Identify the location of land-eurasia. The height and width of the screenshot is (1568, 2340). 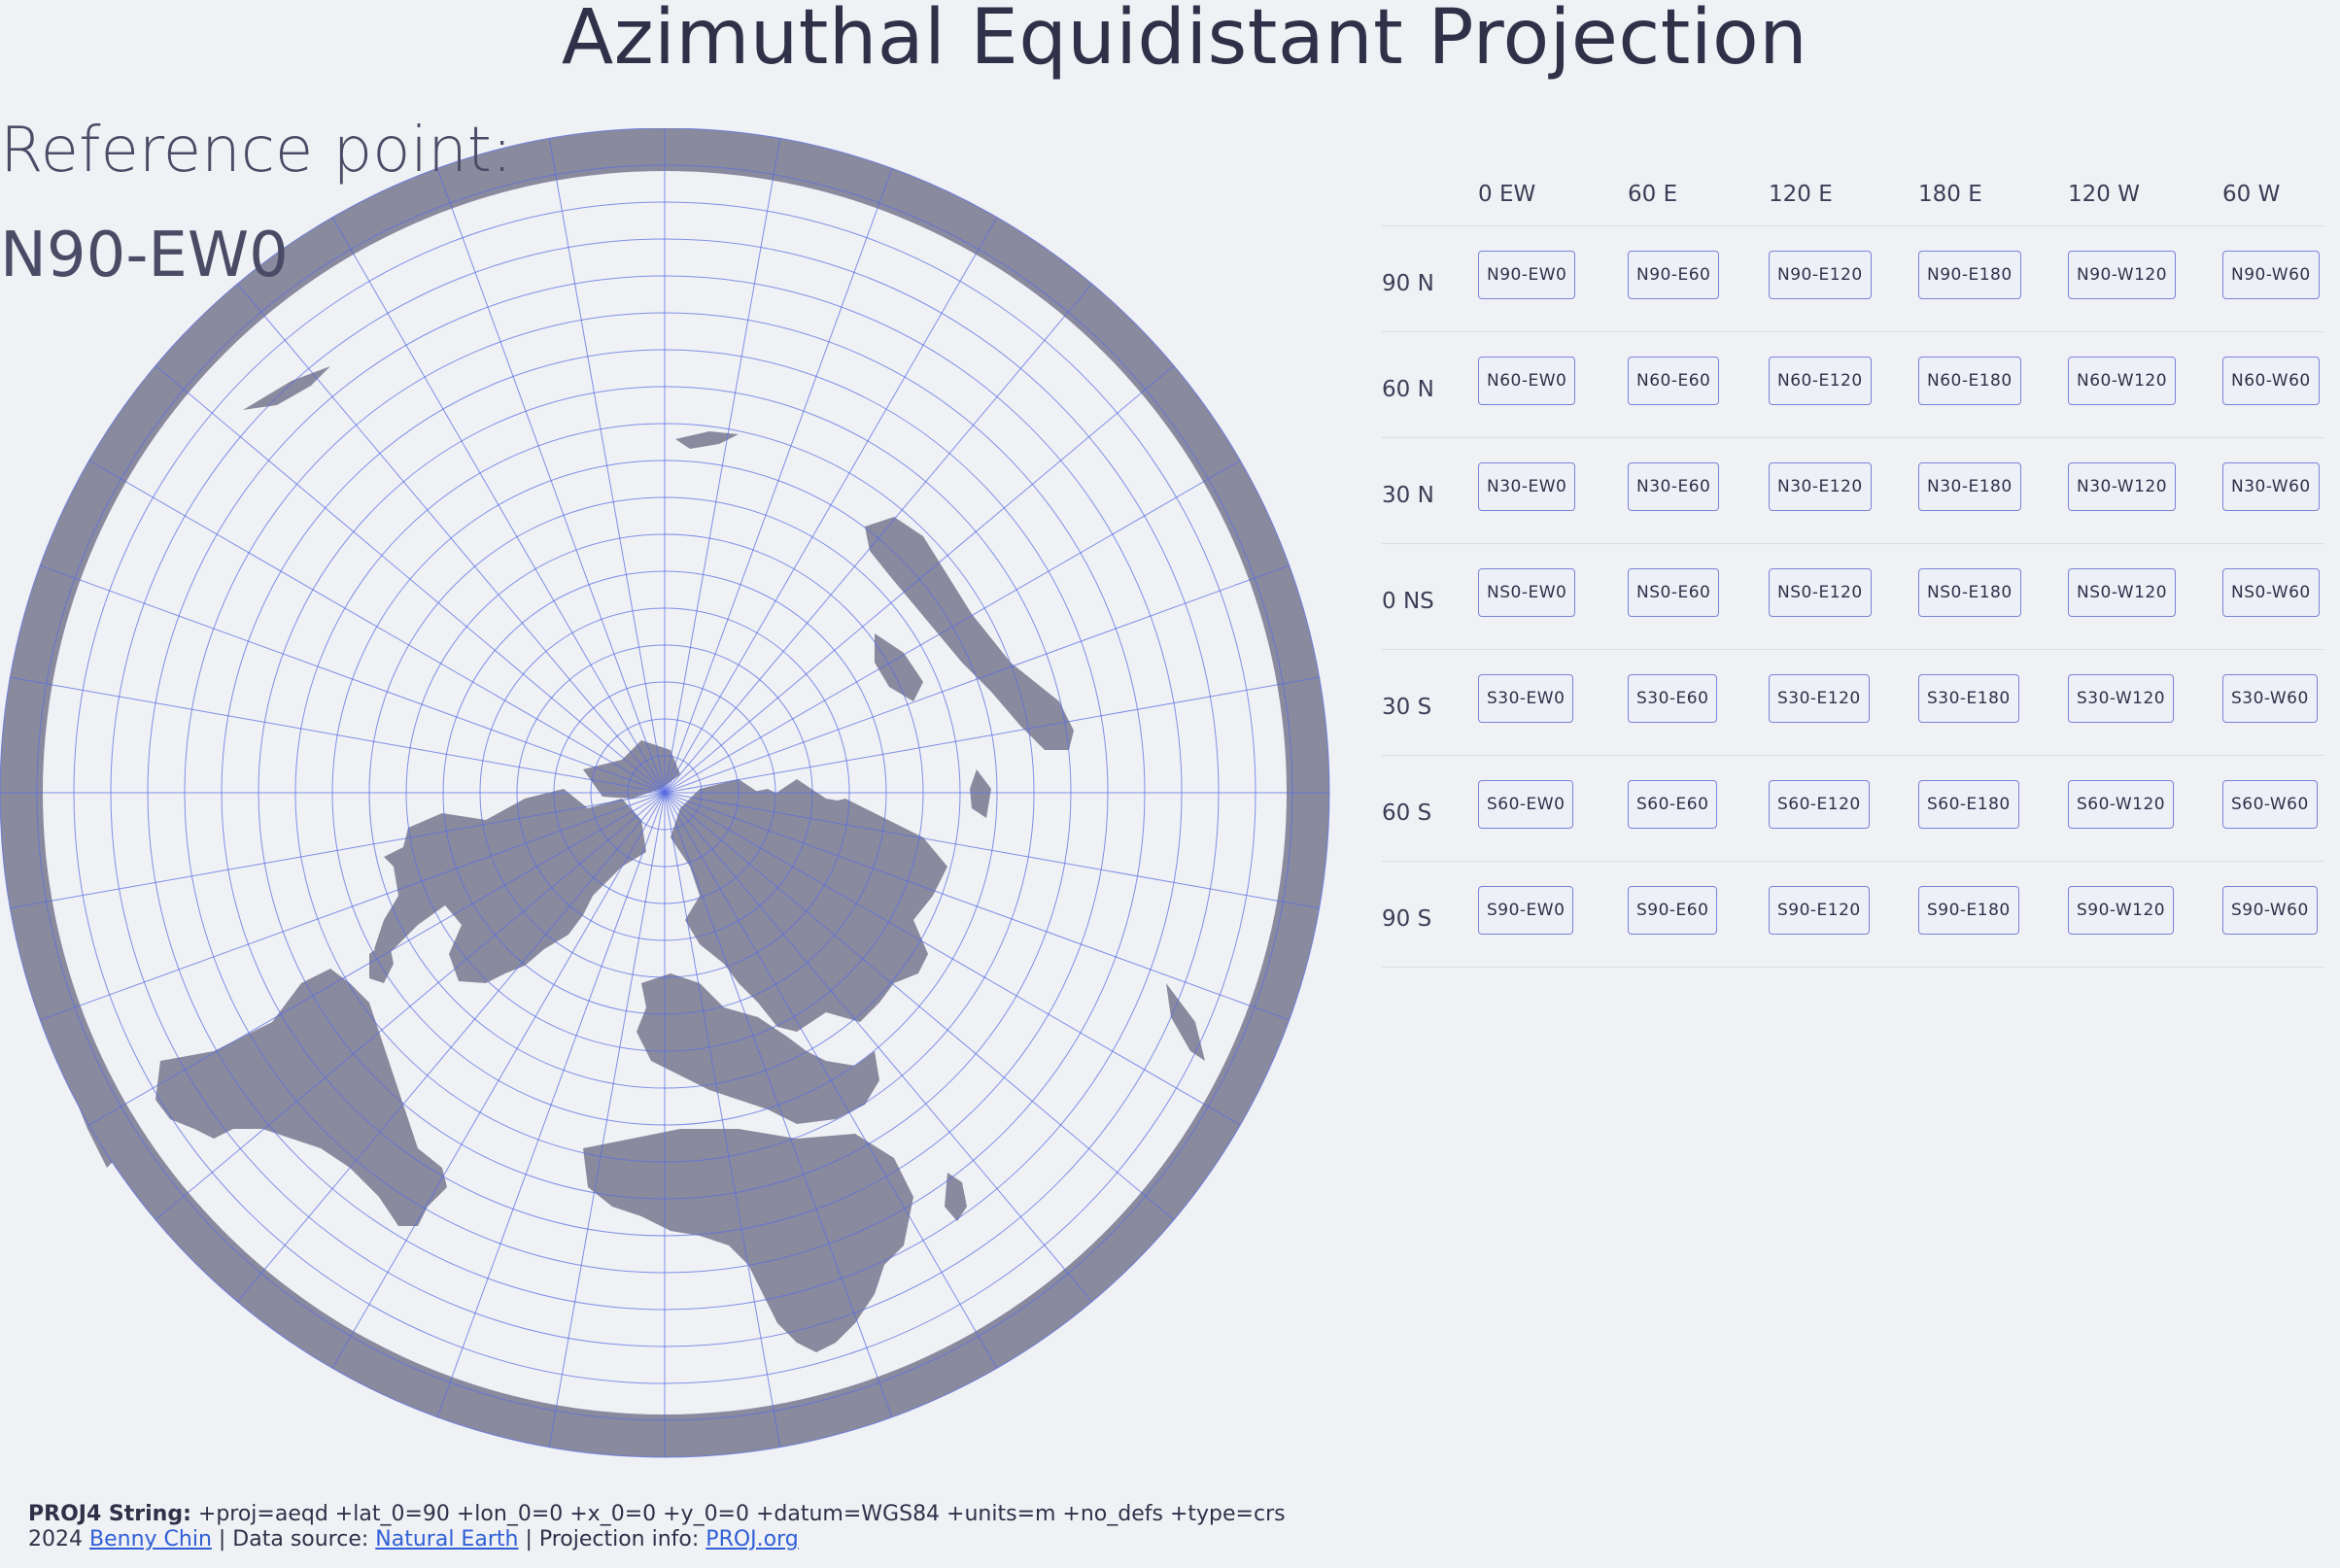
(809, 910).